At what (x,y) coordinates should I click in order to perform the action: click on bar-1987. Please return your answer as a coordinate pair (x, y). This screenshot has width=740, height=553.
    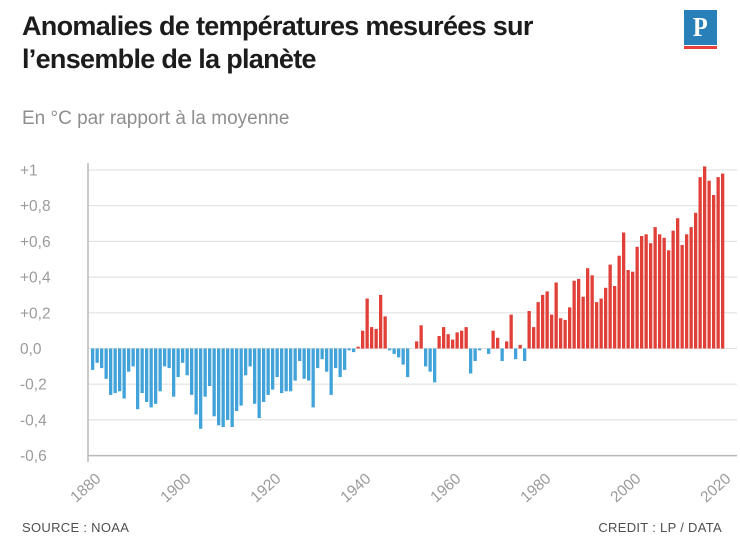
    Looking at the image, I should click on (574, 314).